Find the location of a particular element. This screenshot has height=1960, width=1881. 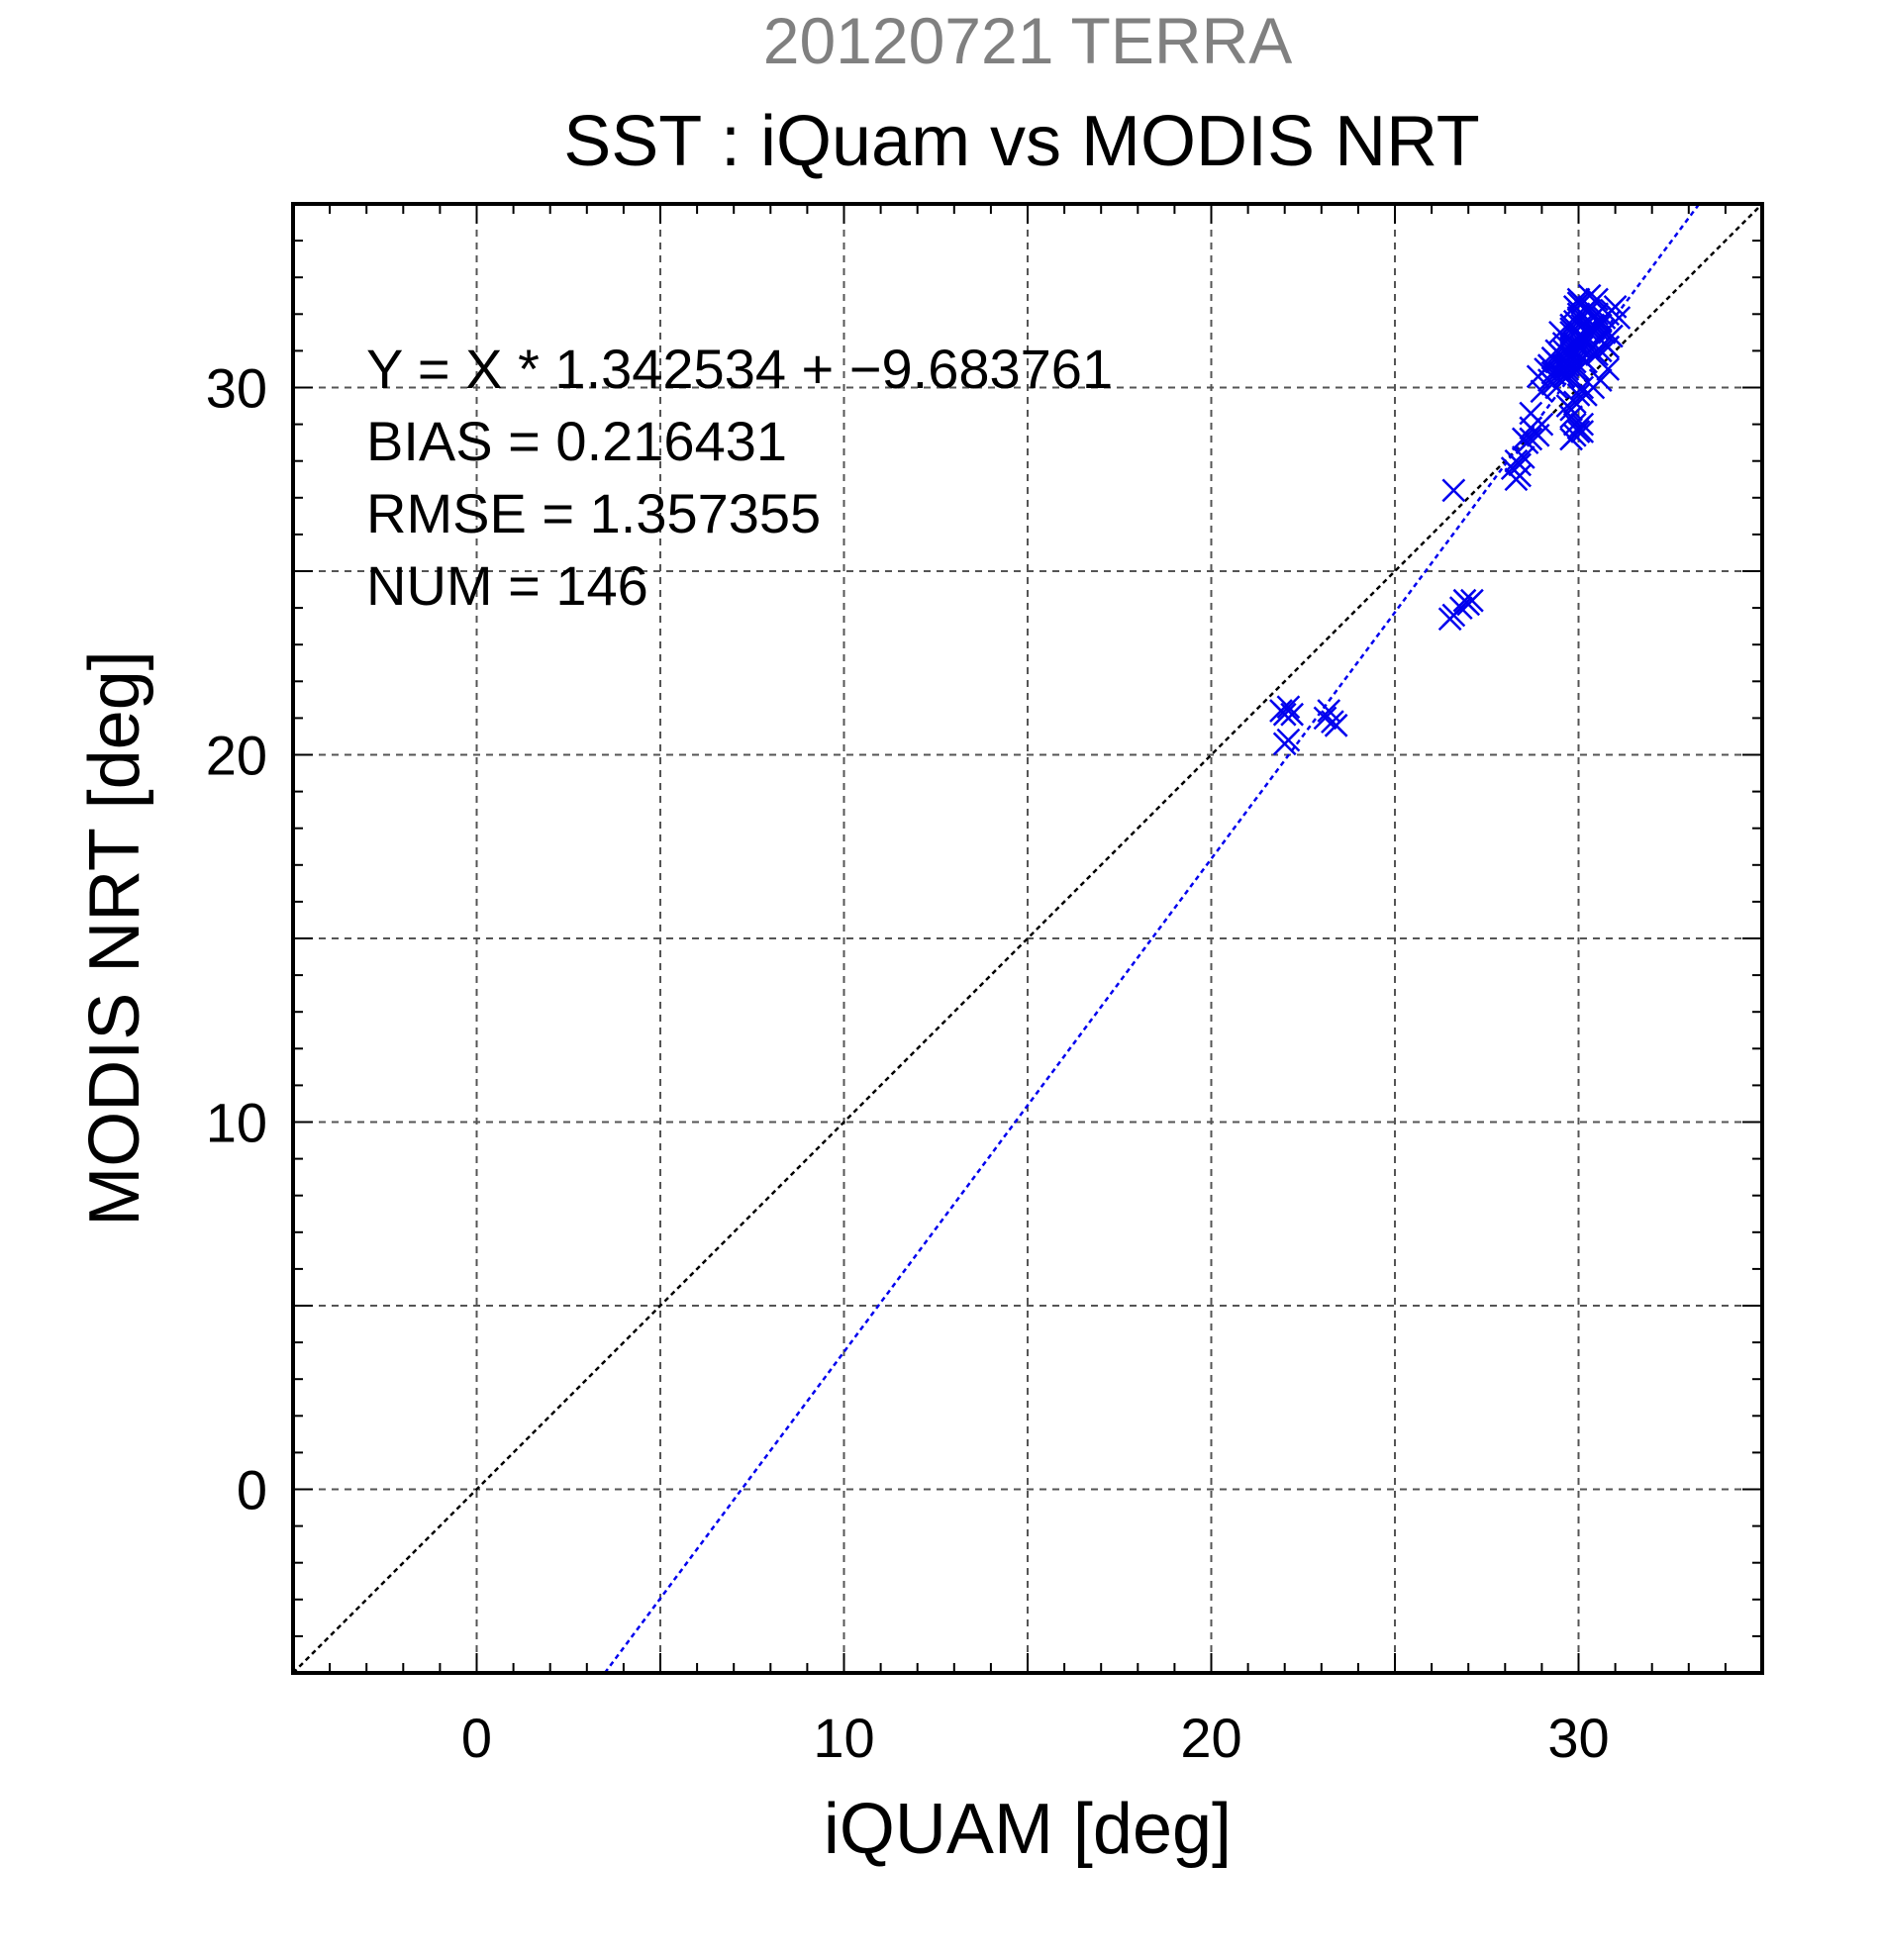

y-axis-label: MODIS NRT [deg] is located at coordinates (114, 938).